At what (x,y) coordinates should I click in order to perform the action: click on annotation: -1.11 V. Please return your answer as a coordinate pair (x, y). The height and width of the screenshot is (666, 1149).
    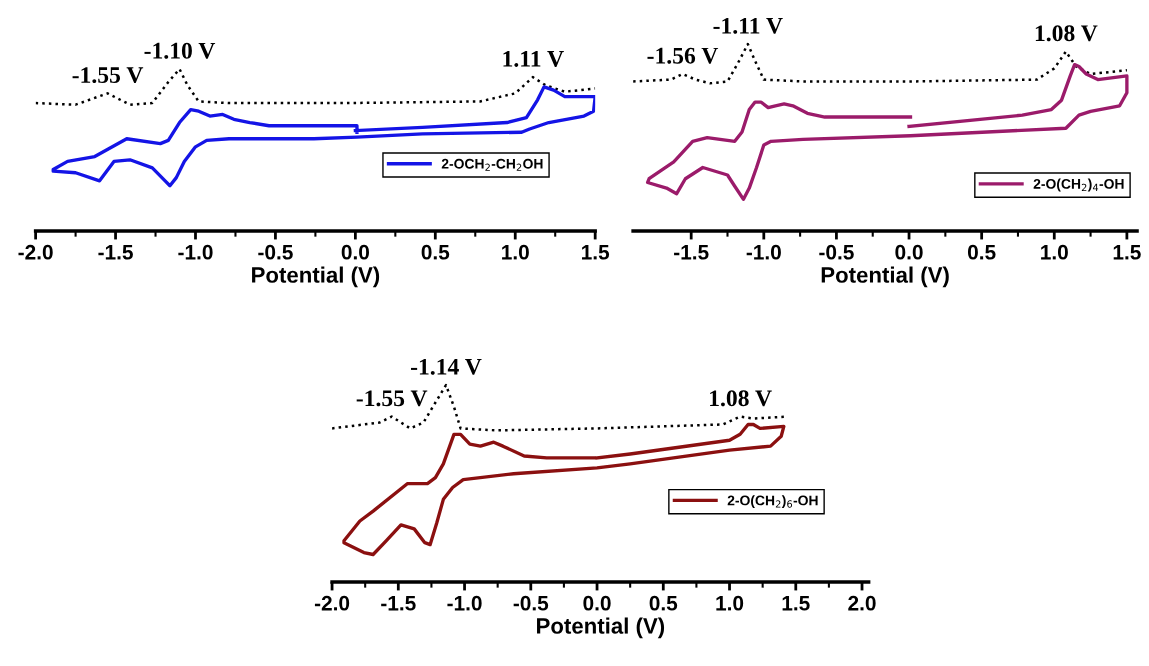
    Looking at the image, I should click on (748, 25).